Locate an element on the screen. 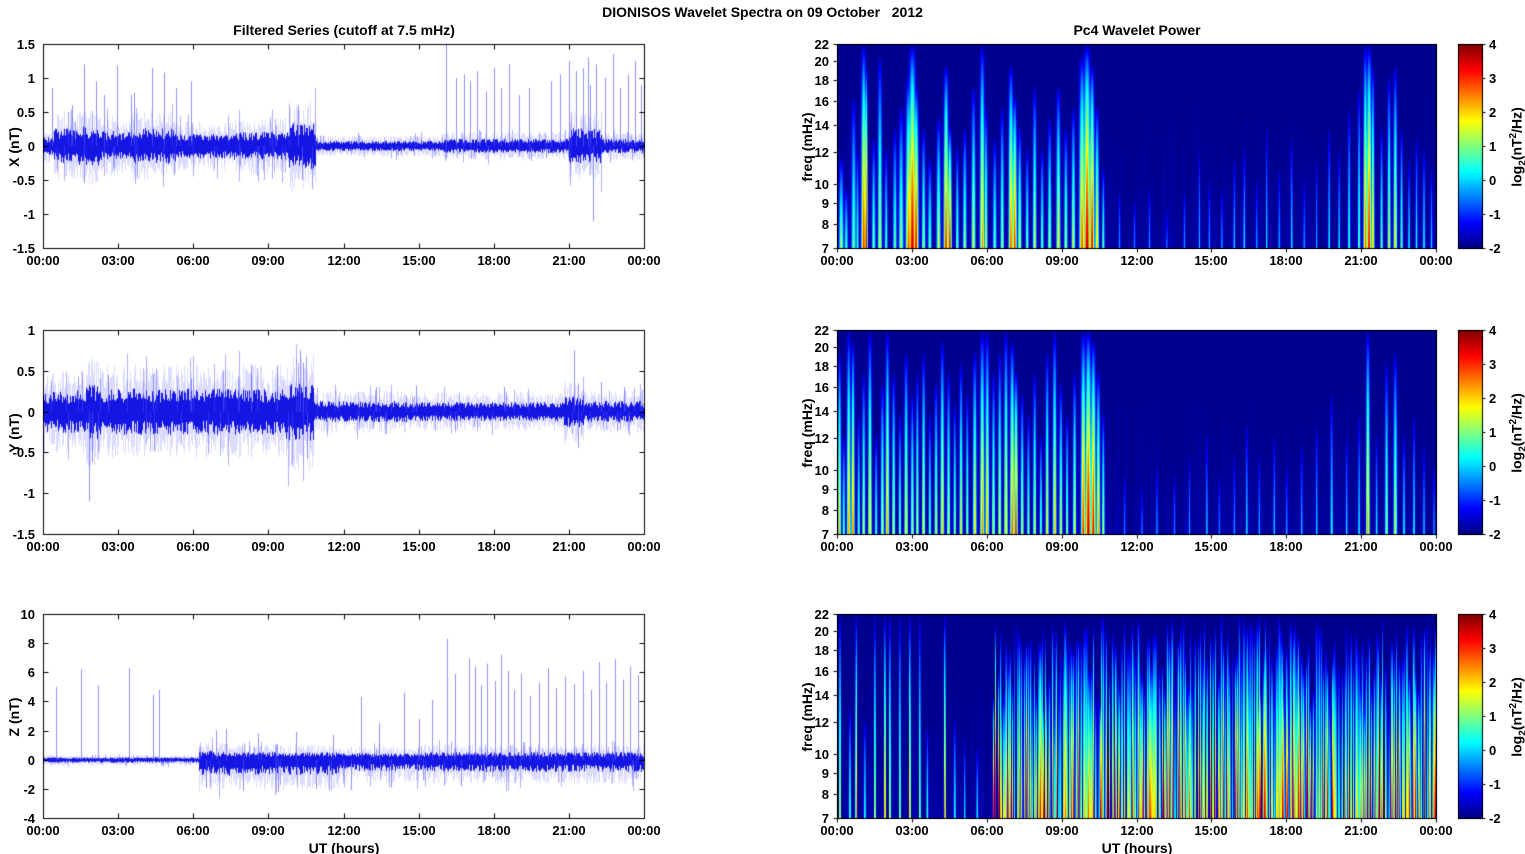 Image resolution: width=1525 pixels, height=854 pixels. panel-z-wavelet-power is located at coordinates (1137, 716).